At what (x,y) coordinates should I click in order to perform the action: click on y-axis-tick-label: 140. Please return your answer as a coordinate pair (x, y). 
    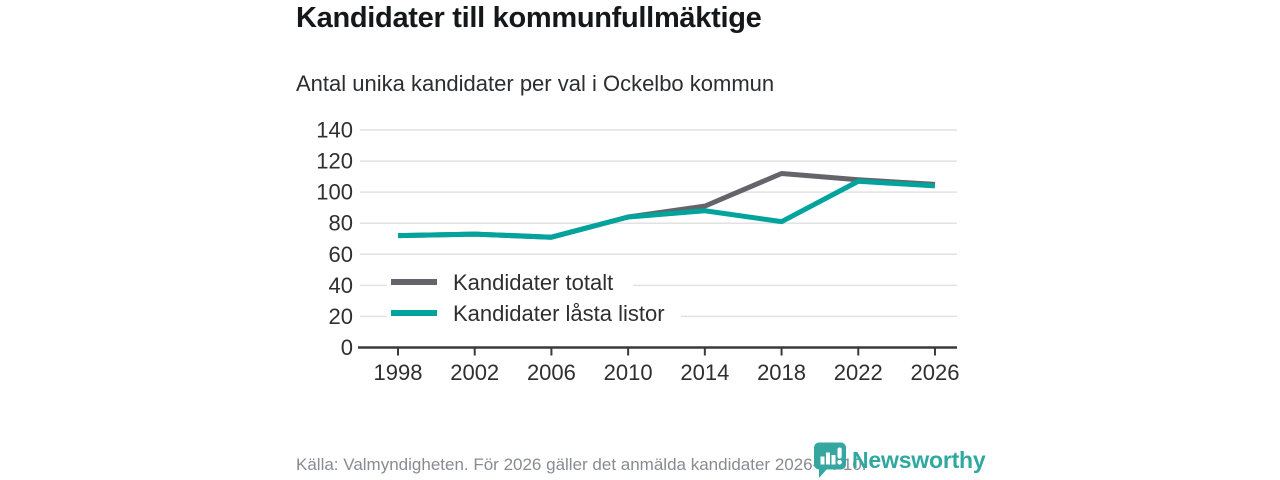
    Looking at the image, I should click on (334, 130).